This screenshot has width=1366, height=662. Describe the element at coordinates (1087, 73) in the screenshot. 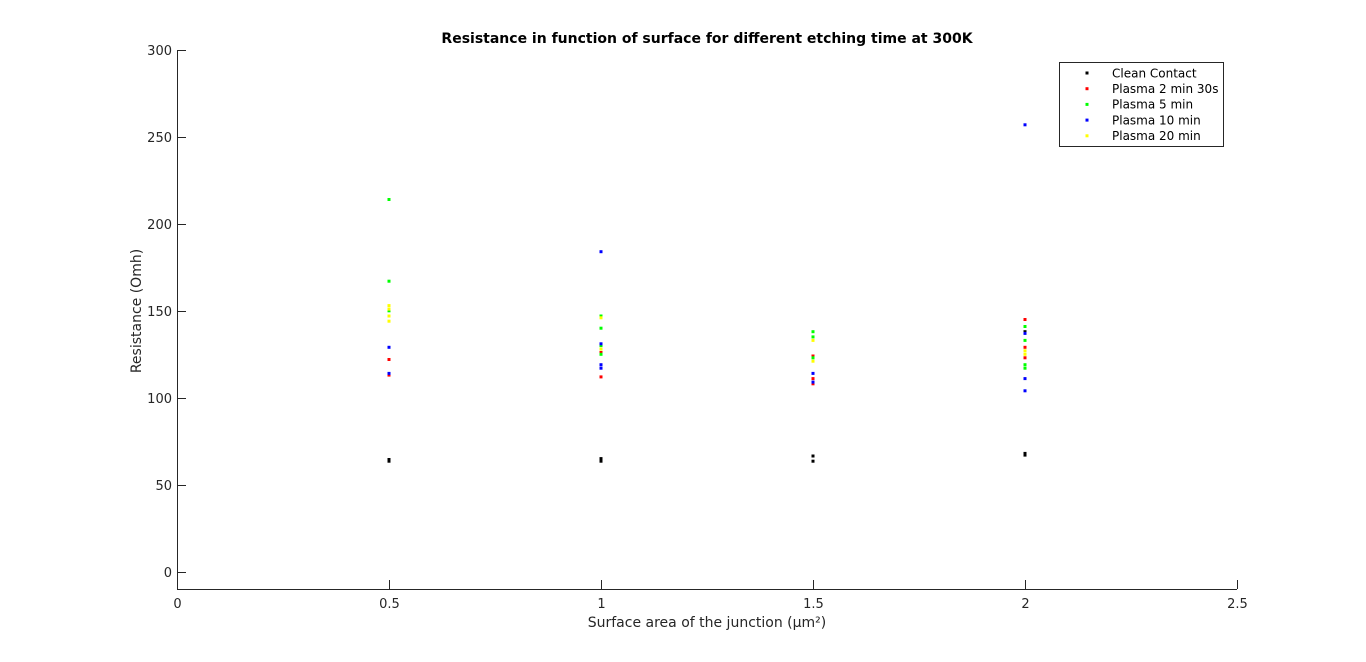

I see `legend-marker-clean-contact` at that location.